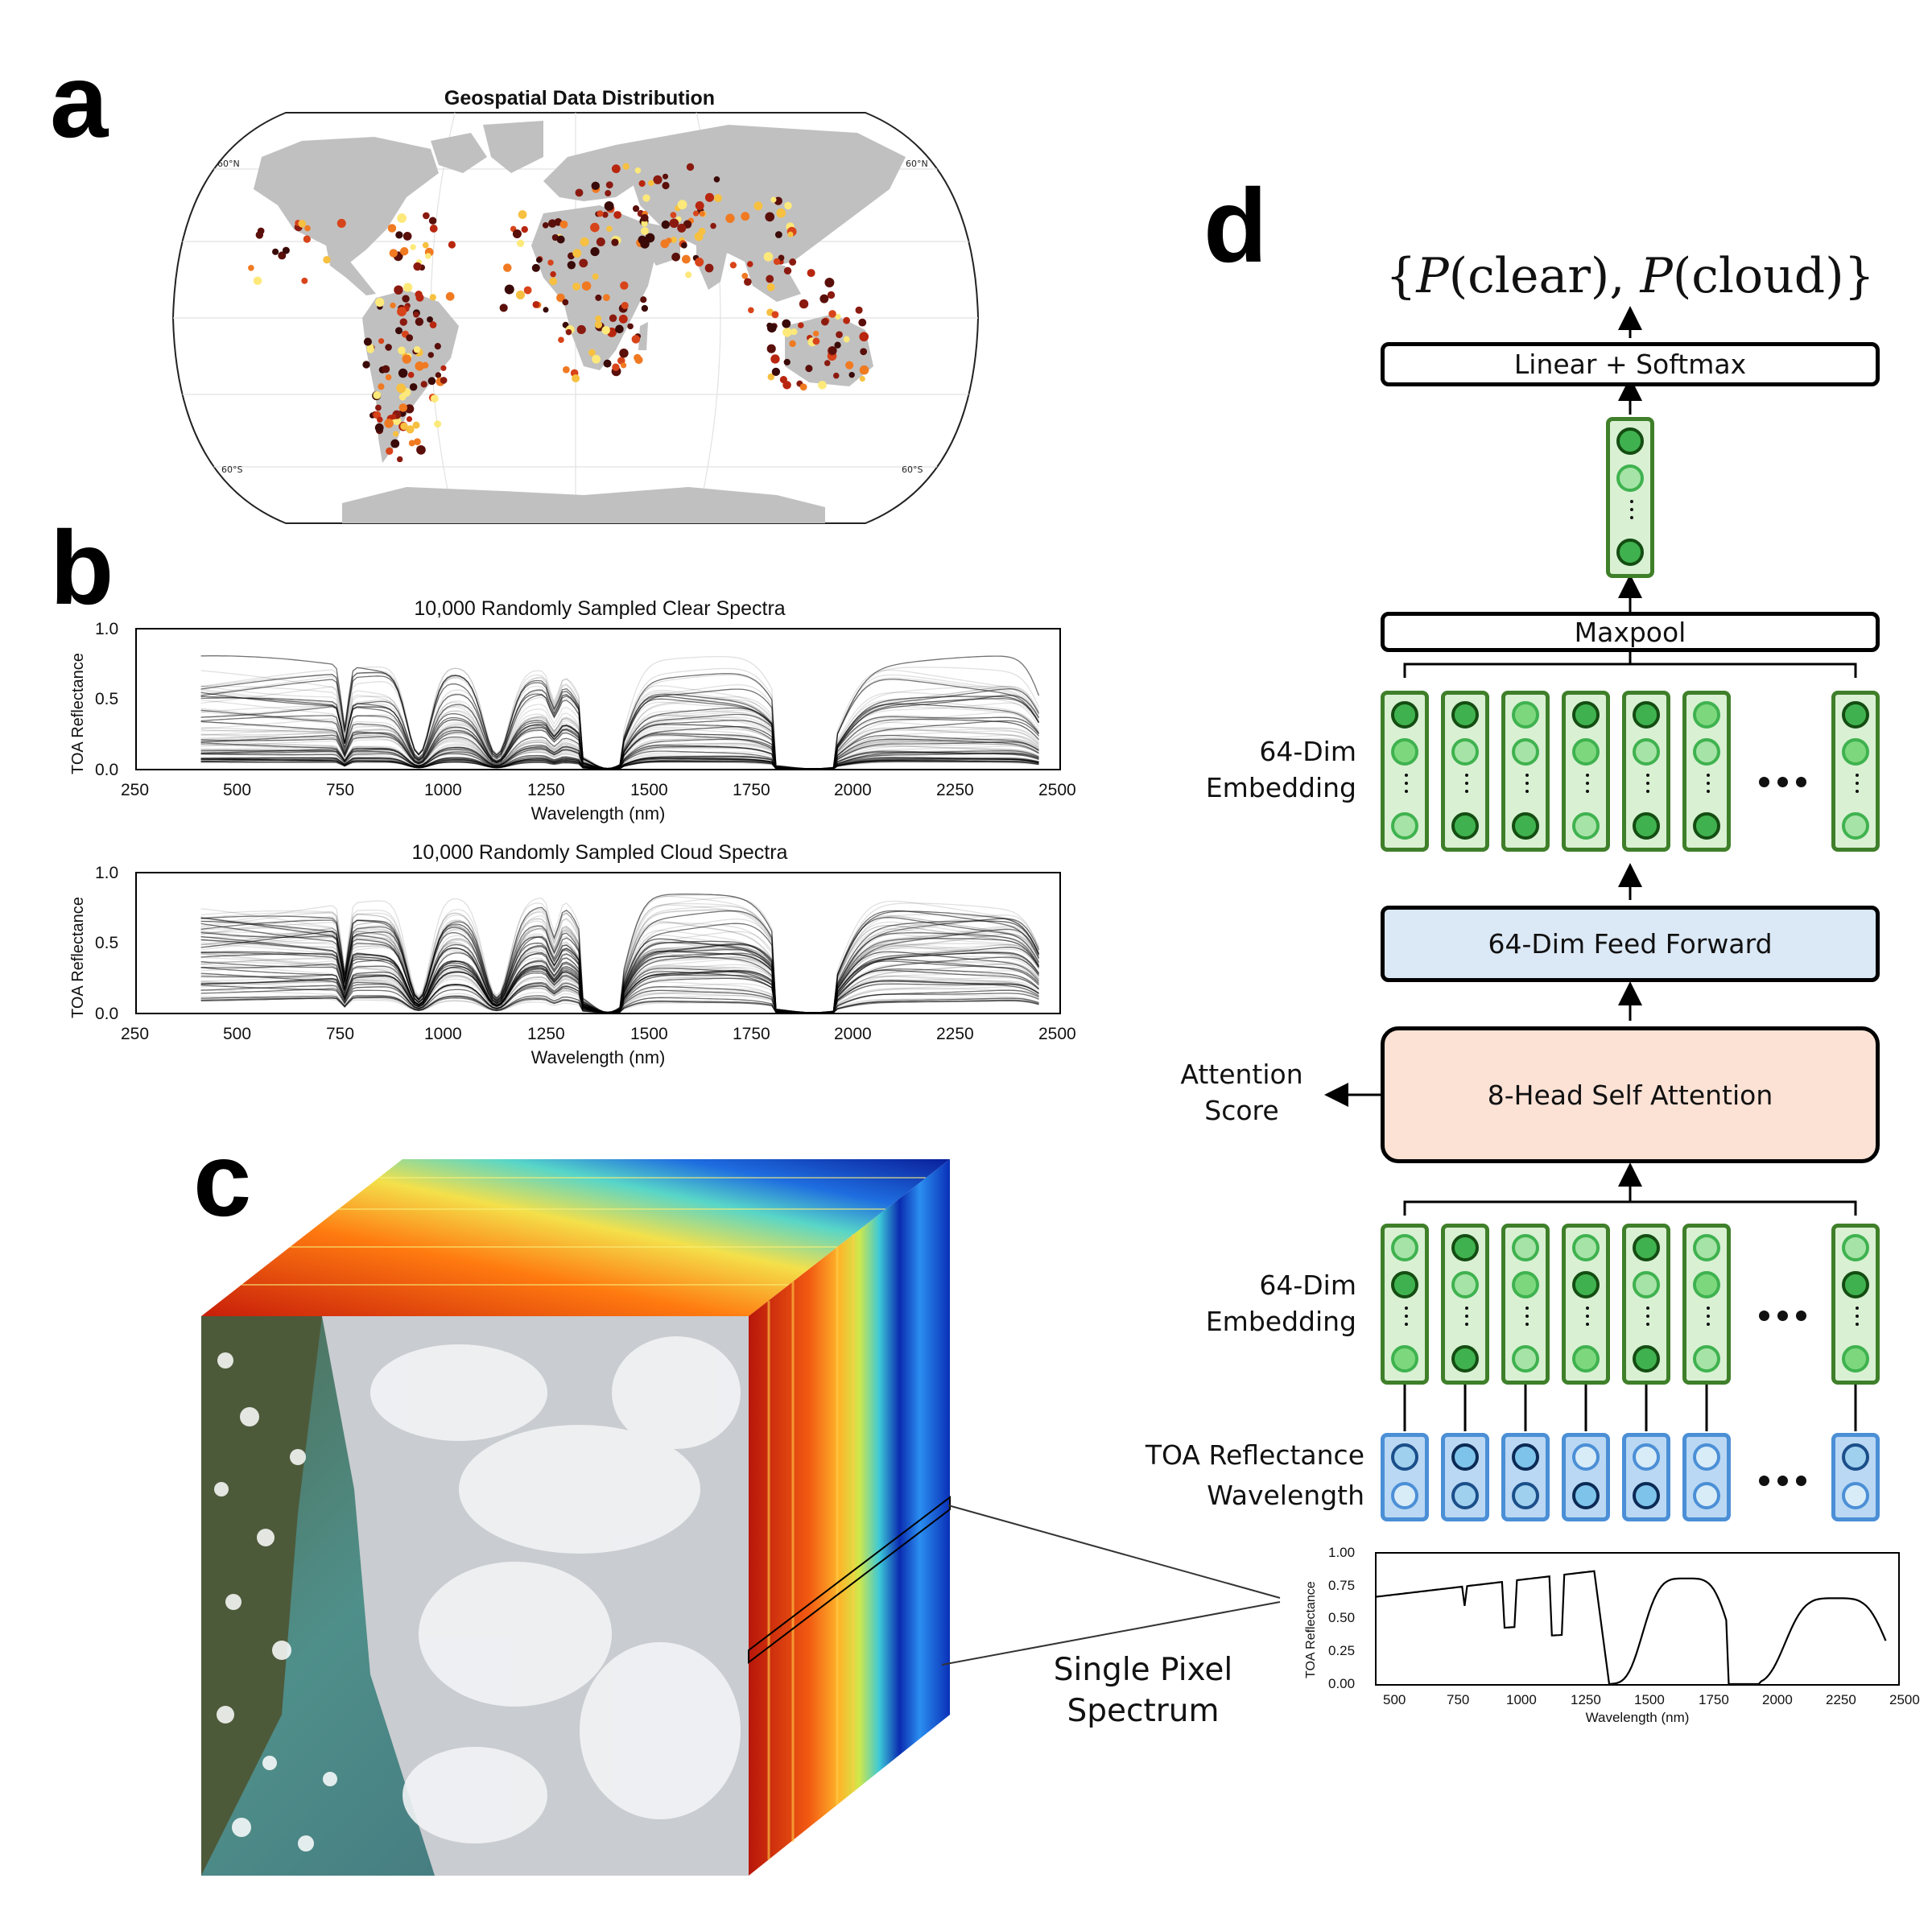 The image size is (1932, 1932). Describe the element at coordinates (1143, 1710) in the screenshot. I see `single-pixel-label-line2: Spectrum` at that location.